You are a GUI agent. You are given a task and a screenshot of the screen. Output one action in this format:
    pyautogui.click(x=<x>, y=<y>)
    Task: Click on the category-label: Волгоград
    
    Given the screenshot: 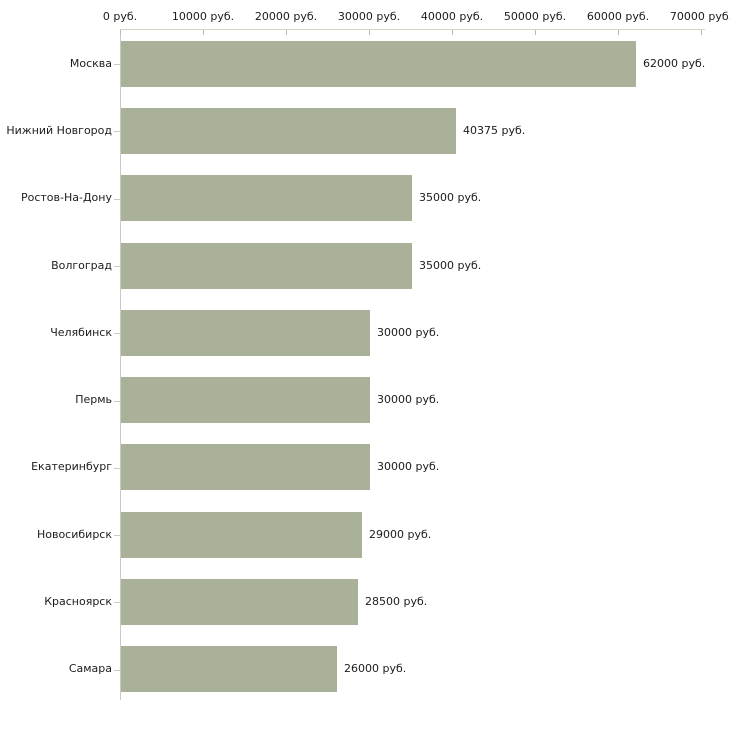 What is the action you would take?
    pyautogui.click(x=81, y=265)
    